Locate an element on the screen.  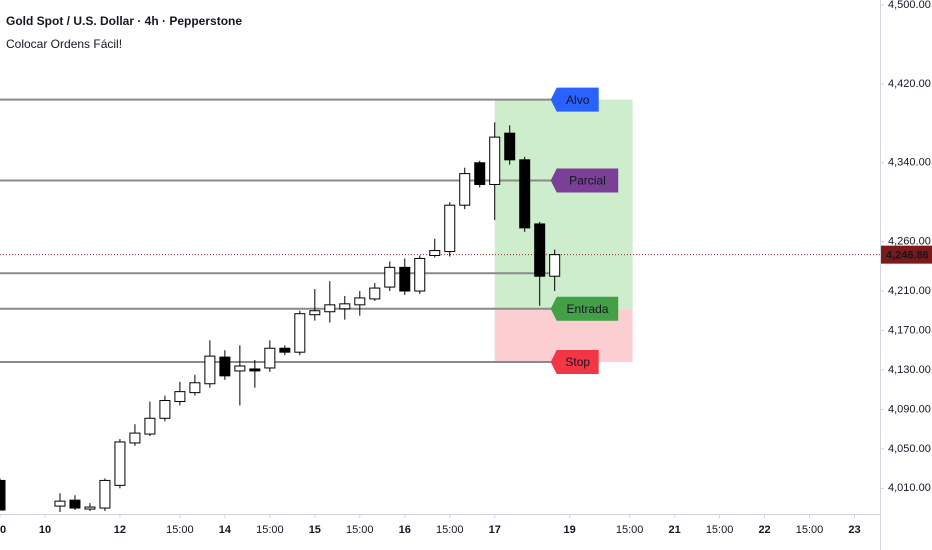
level-tag-label: Stop is located at coordinates (577, 362).